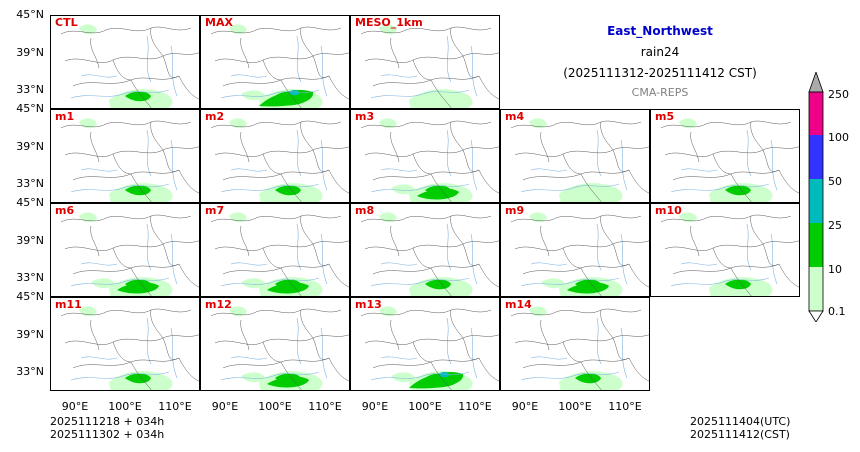 This screenshot has height=452, width=860. Describe the element at coordinates (725, 250) in the screenshot. I see `map-panel-m10: m10` at that location.